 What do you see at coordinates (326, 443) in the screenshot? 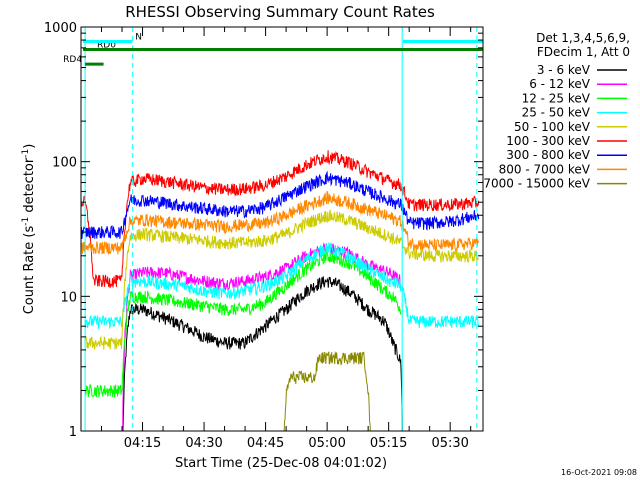
I see `x-tick-label-3: 05:00` at bounding box center [326, 443].